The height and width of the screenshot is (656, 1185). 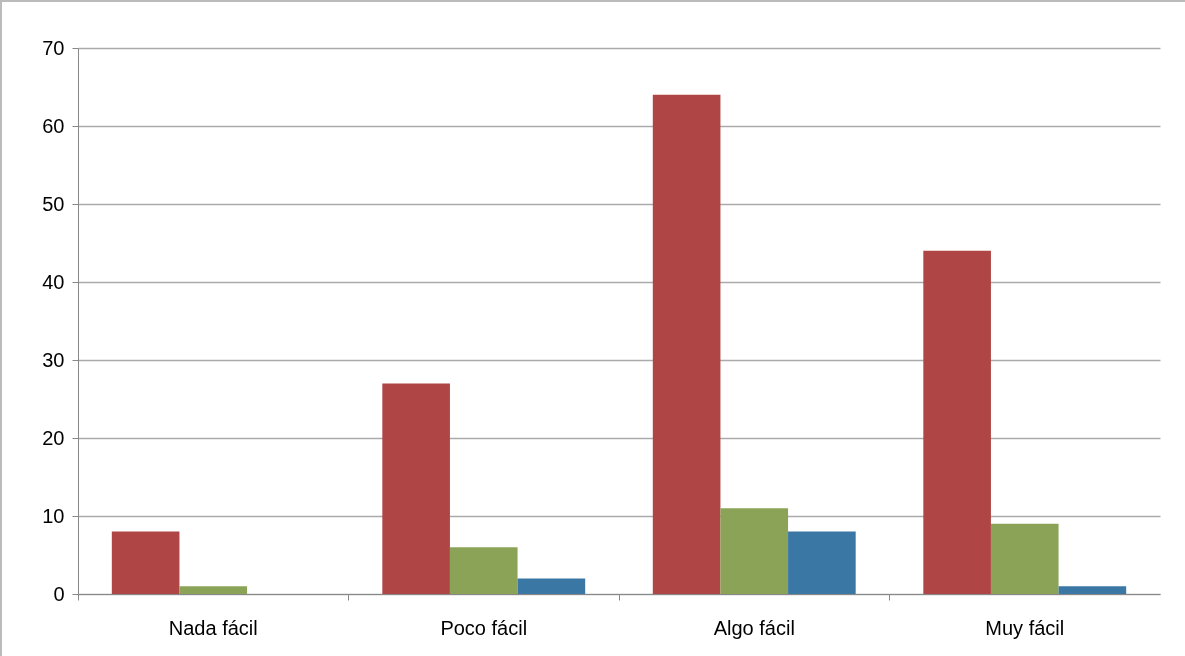 I want to click on x-tick-label: Nada fácil, so click(x=213, y=627).